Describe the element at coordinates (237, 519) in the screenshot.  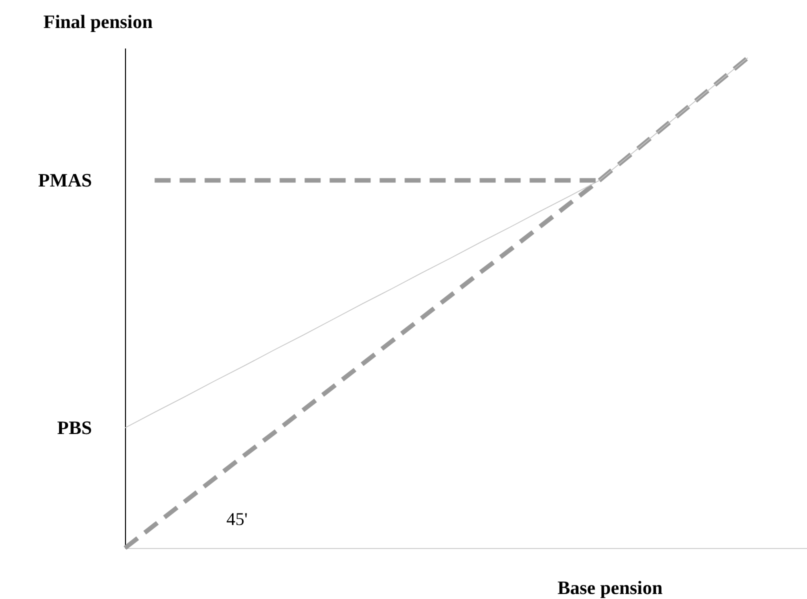
I see `annotation: 45'` at that location.